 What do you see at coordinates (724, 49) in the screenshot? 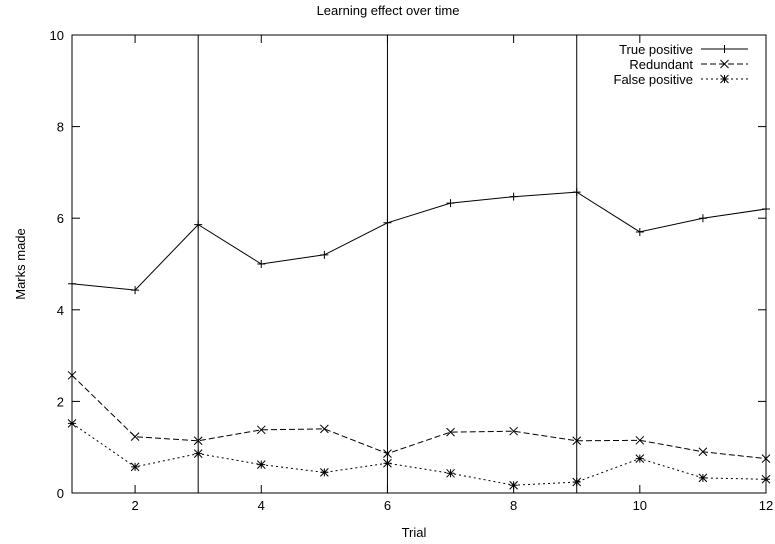
I see `legend-marker-true-positive` at bounding box center [724, 49].